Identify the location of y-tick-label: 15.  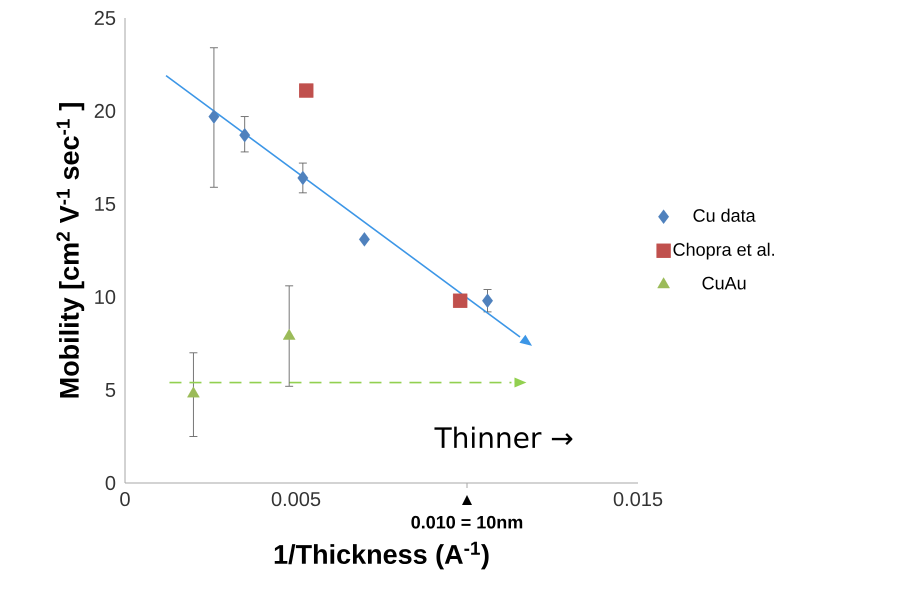
(105, 204).